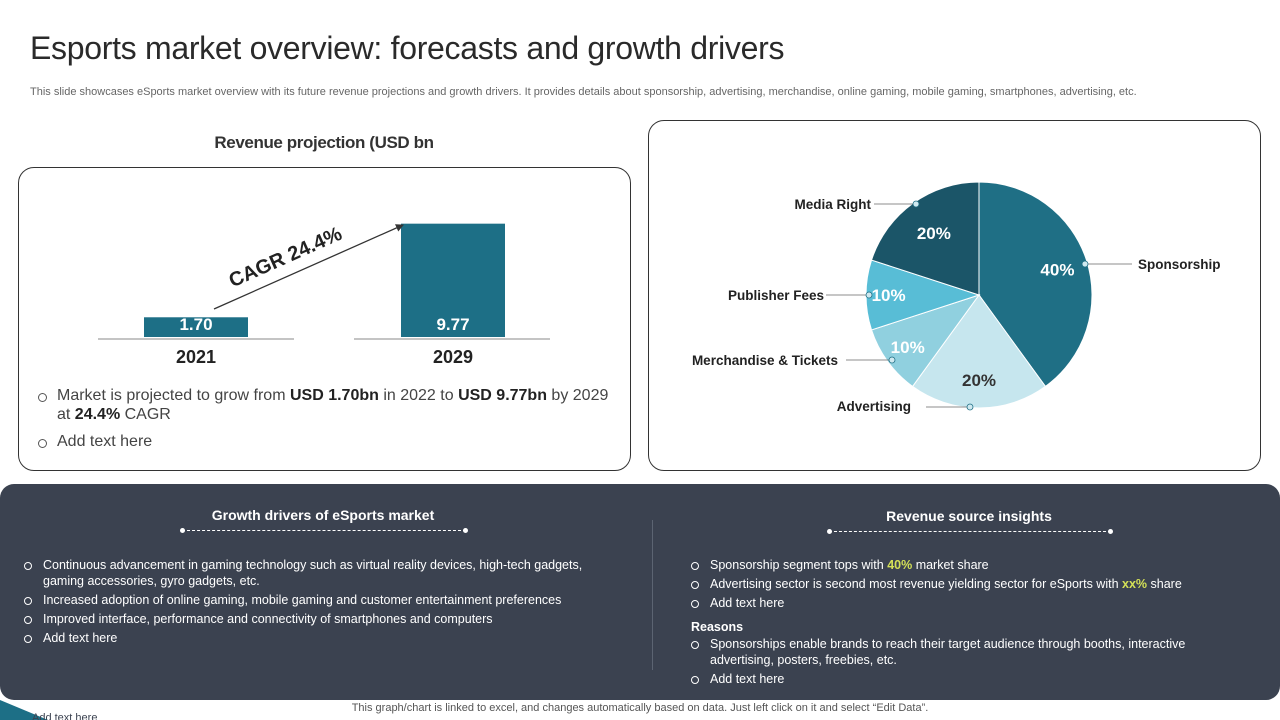  Describe the element at coordinates (652, 595) in the screenshot. I see `panel-divider` at that location.